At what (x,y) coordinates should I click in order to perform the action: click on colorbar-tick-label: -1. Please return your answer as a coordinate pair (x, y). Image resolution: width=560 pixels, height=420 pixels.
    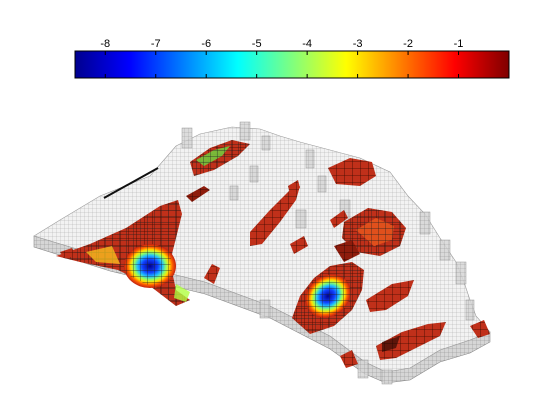
    Looking at the image, I should click on (459, 44).